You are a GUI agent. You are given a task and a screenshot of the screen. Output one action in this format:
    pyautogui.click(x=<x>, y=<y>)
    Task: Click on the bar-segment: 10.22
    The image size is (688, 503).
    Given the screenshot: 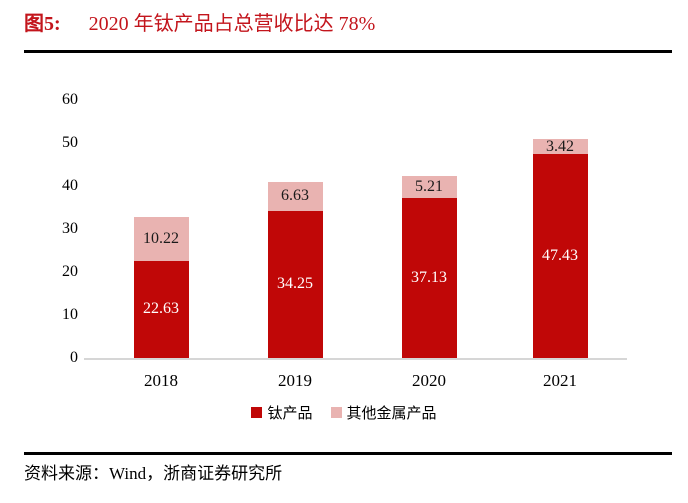 What is the action you would take?
    pyautogui.click(x=161, y=238)
    